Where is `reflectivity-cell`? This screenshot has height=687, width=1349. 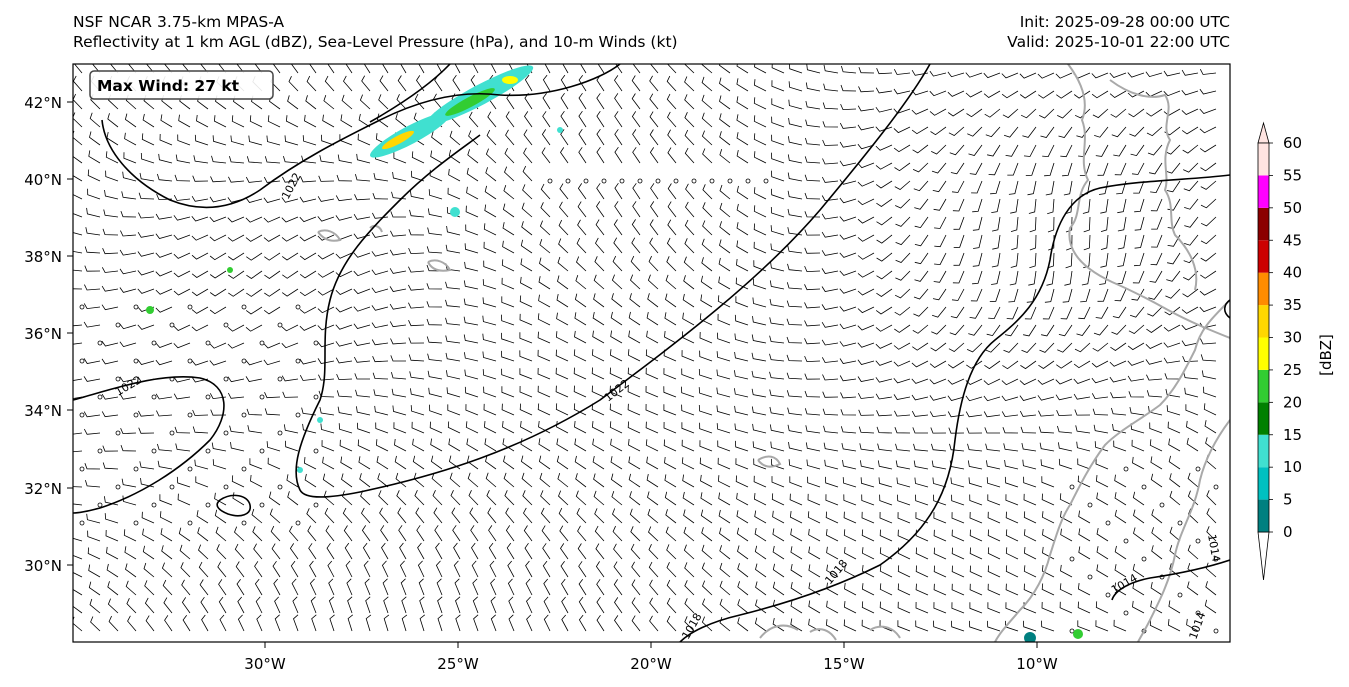
reflectivity-cell is located at coordinates (1030, 637).